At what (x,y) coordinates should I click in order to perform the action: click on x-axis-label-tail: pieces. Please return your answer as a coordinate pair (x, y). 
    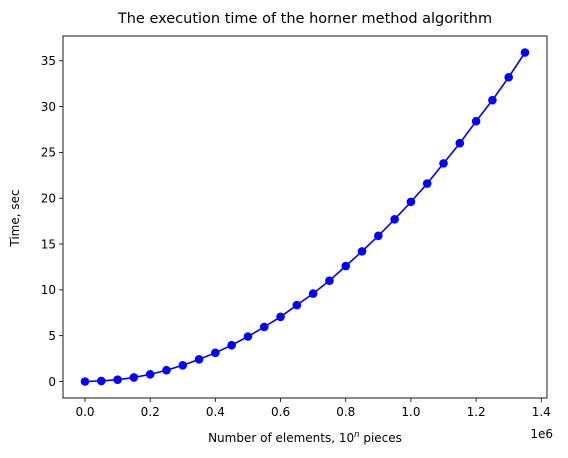
    Looking at the image, I should click on (381, 438).